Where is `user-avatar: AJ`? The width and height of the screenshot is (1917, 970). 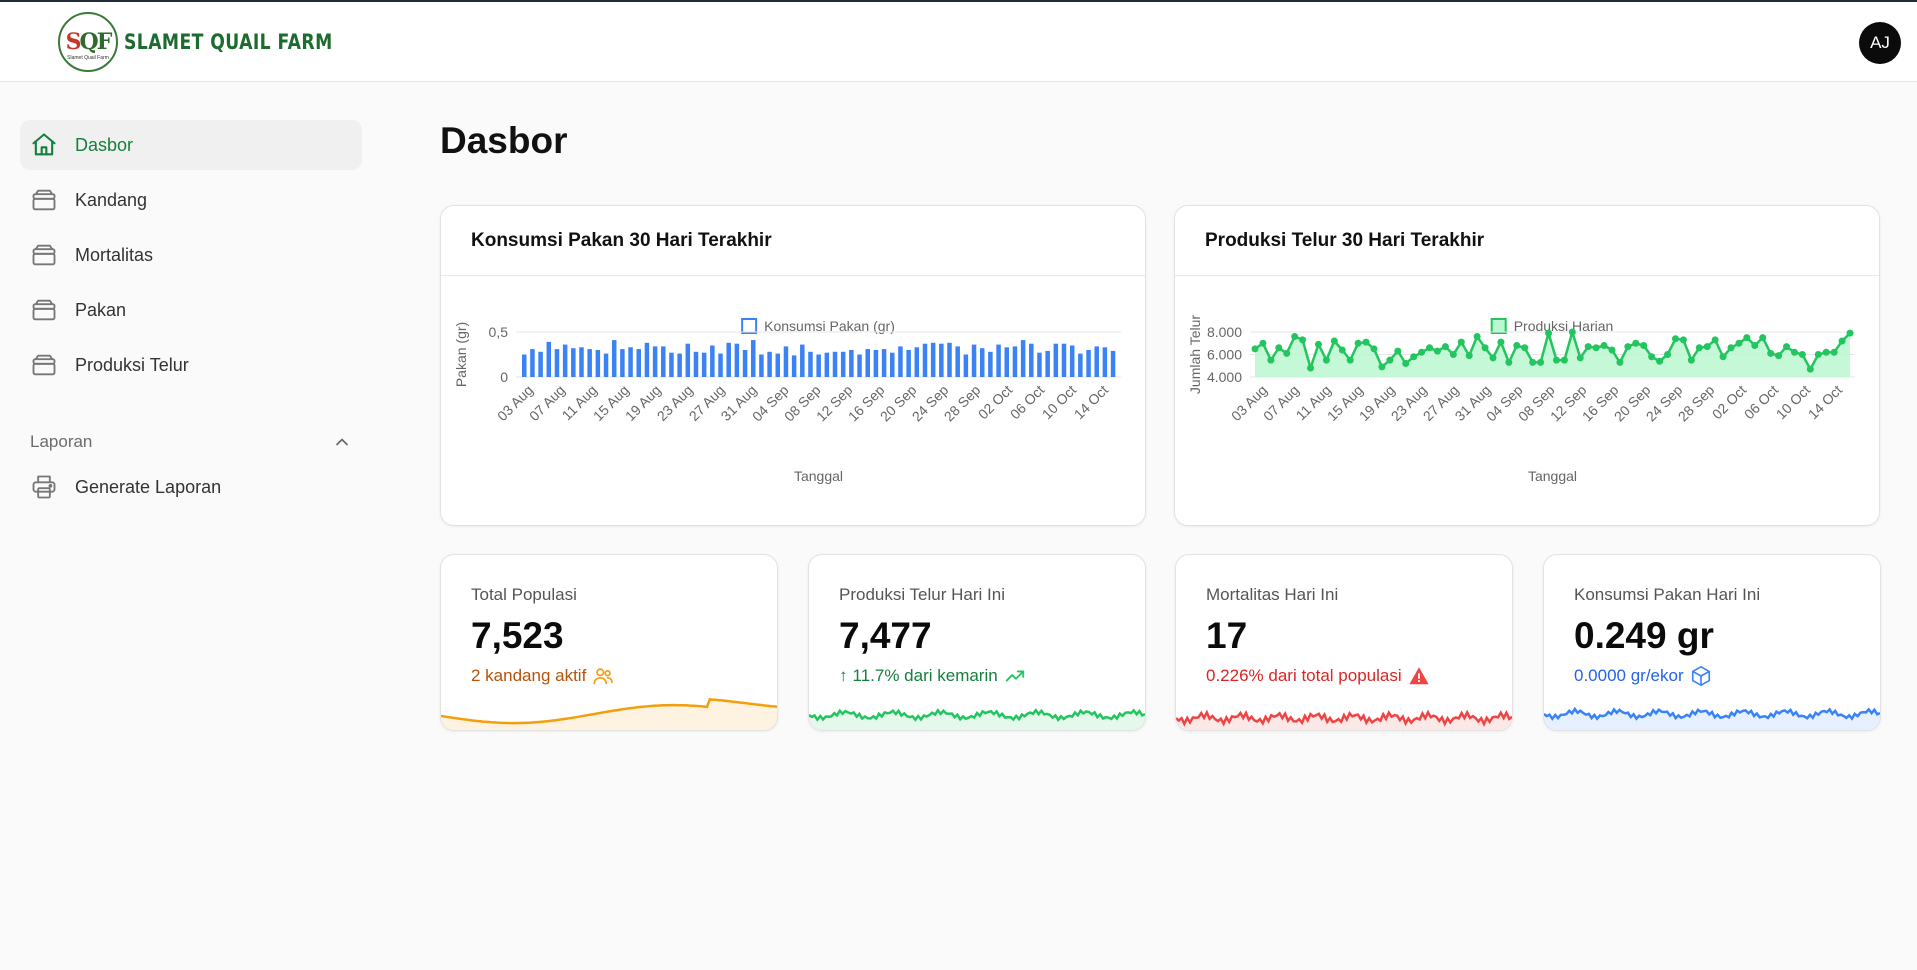 user-avatar: AJ is located at coordinates (1880, 43).